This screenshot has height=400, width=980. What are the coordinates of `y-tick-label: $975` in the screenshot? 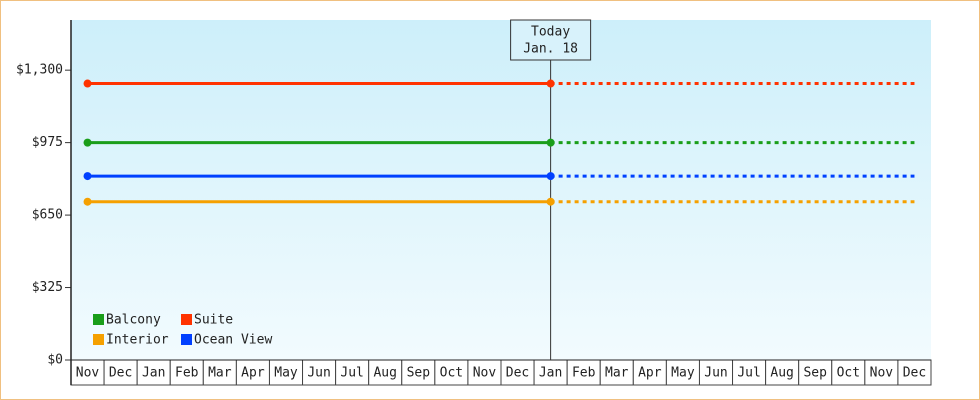 It's located at (47, 142).